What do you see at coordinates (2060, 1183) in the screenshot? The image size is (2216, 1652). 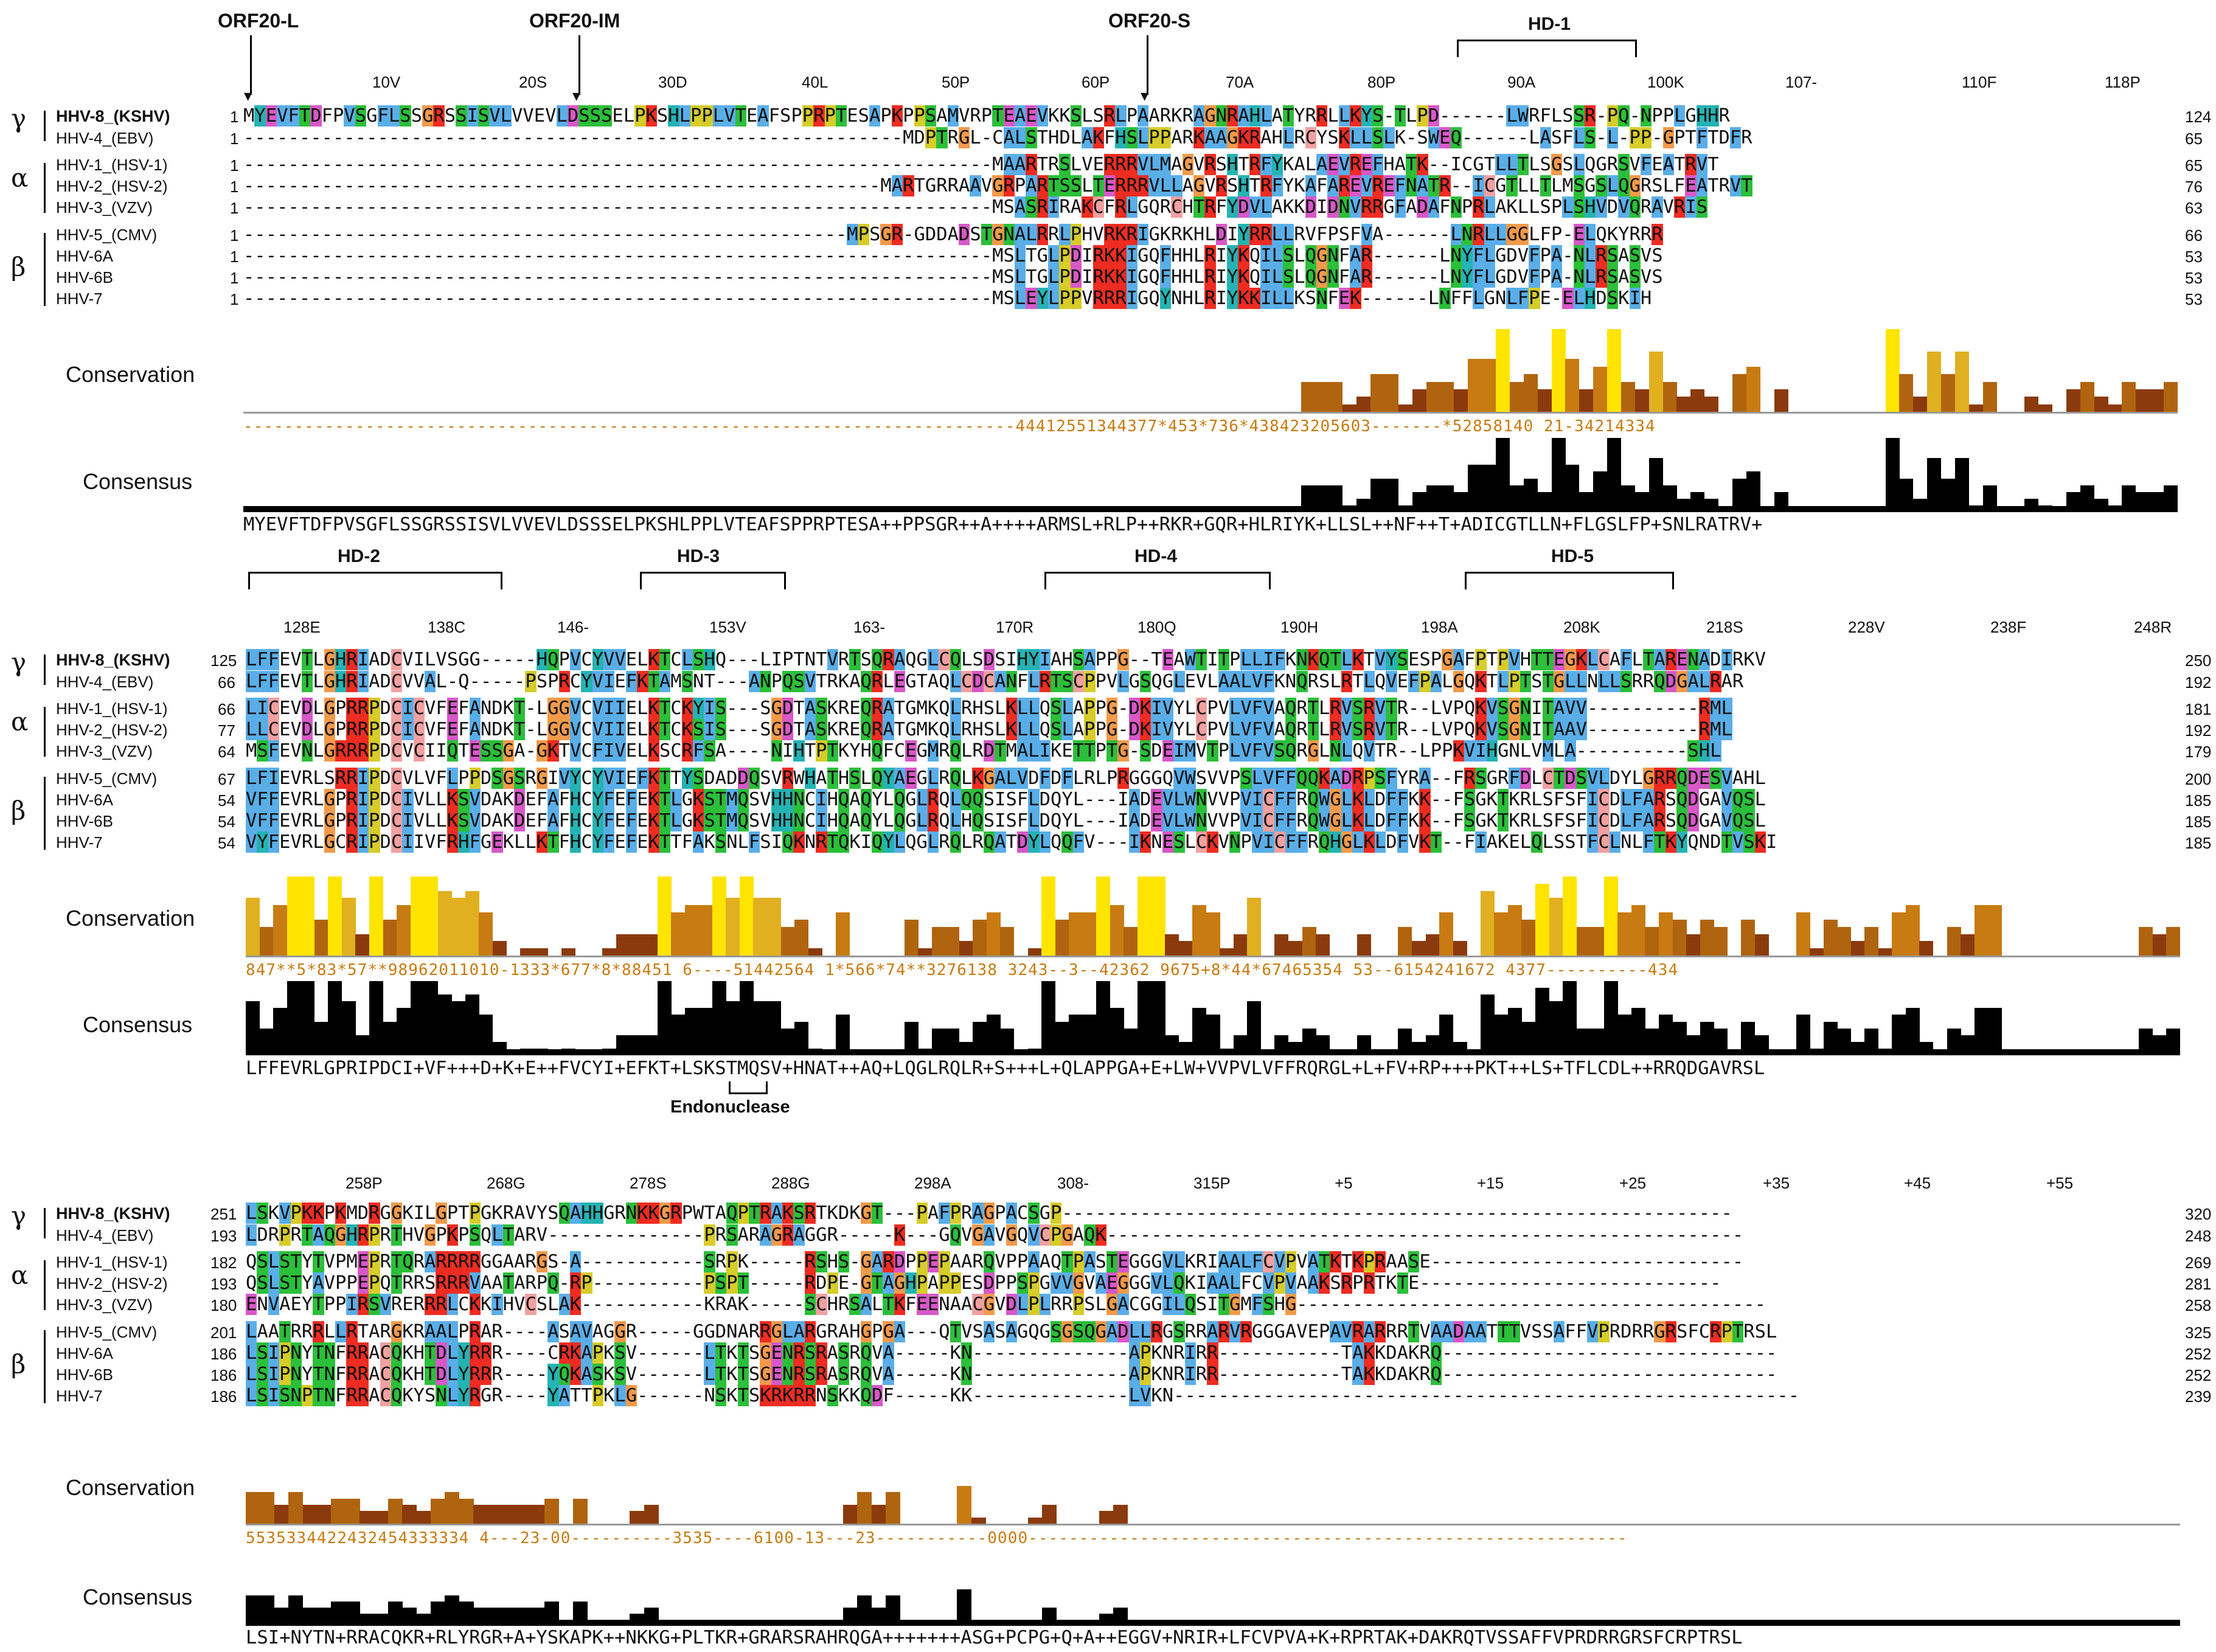 I see `ruler-tick: +55` at bounding box center [2060, 1183].